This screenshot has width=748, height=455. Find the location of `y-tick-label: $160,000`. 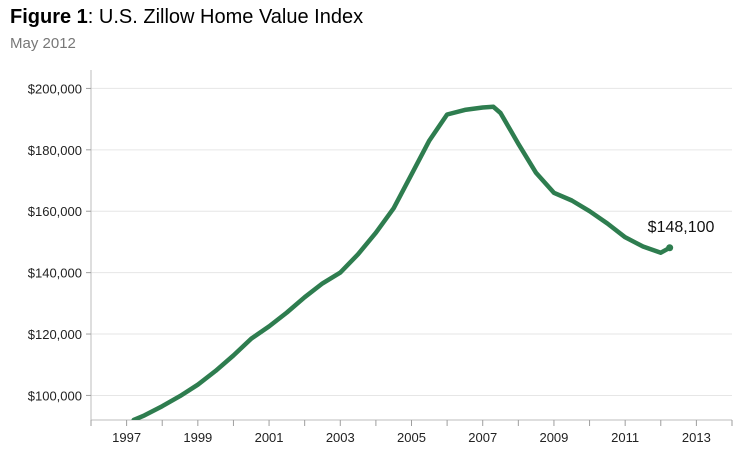

y-tick-label: $160,000 is located at coordinates (55, 211).